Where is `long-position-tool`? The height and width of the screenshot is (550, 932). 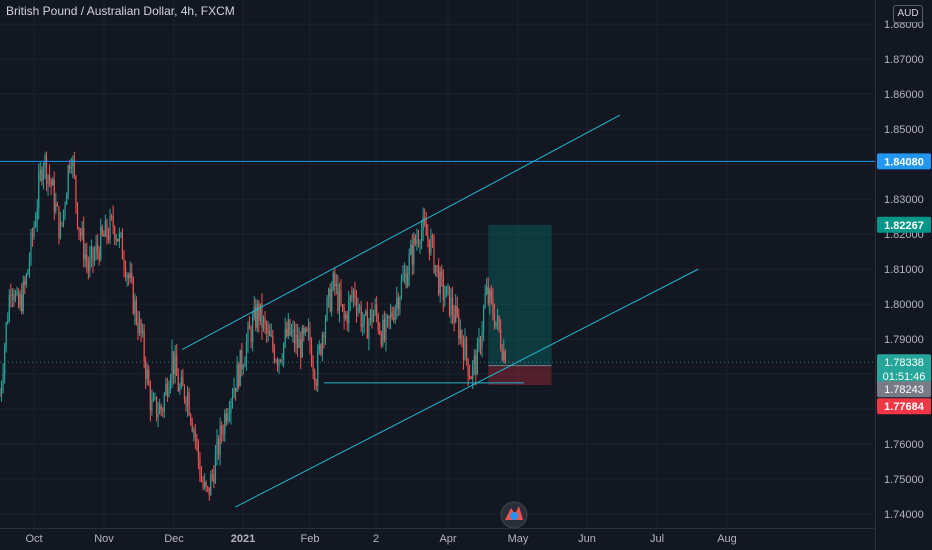 long-position-tool is located at coordinates (520, 305).